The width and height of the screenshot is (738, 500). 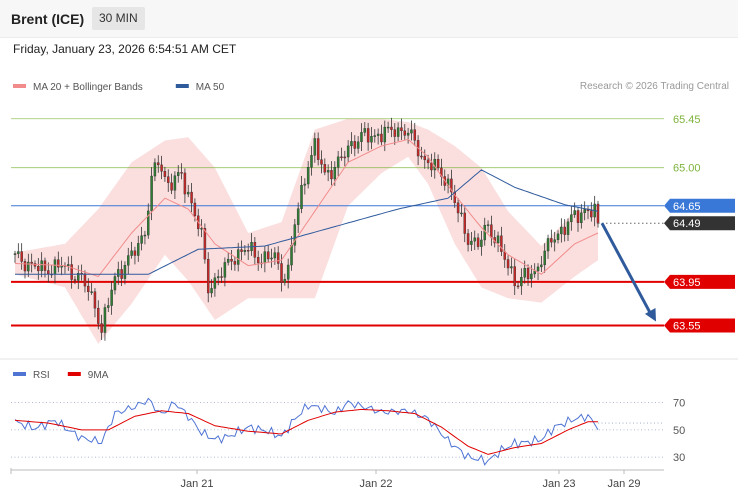 I want to click on level-label-3: 63.95, so click(x=687, y=283).